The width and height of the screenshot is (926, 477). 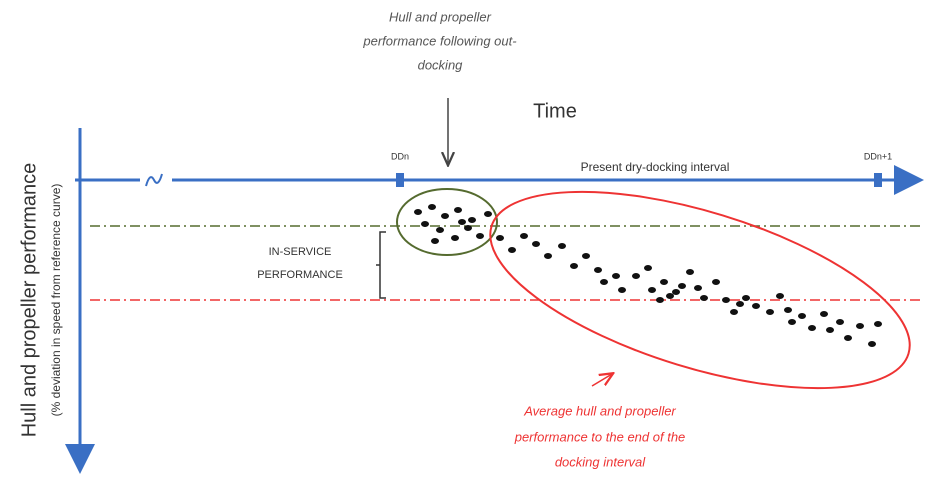 I want to click on annotation: docking interval, so click(x=600, y=461).